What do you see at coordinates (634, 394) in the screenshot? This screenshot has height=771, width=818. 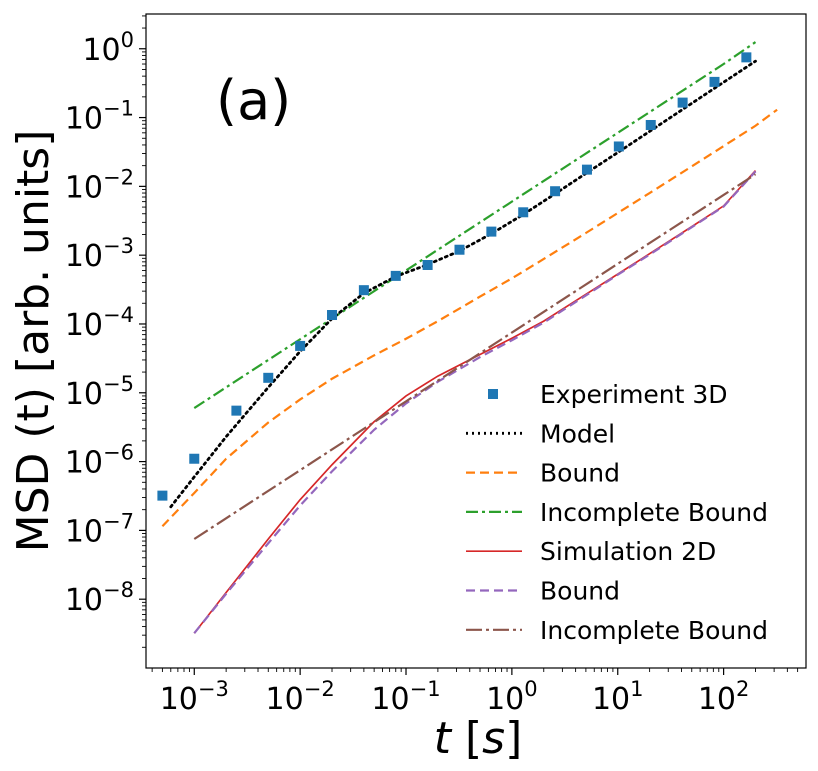 I see `legend-label: Experiment 3D` at bounding box center [634, 394].